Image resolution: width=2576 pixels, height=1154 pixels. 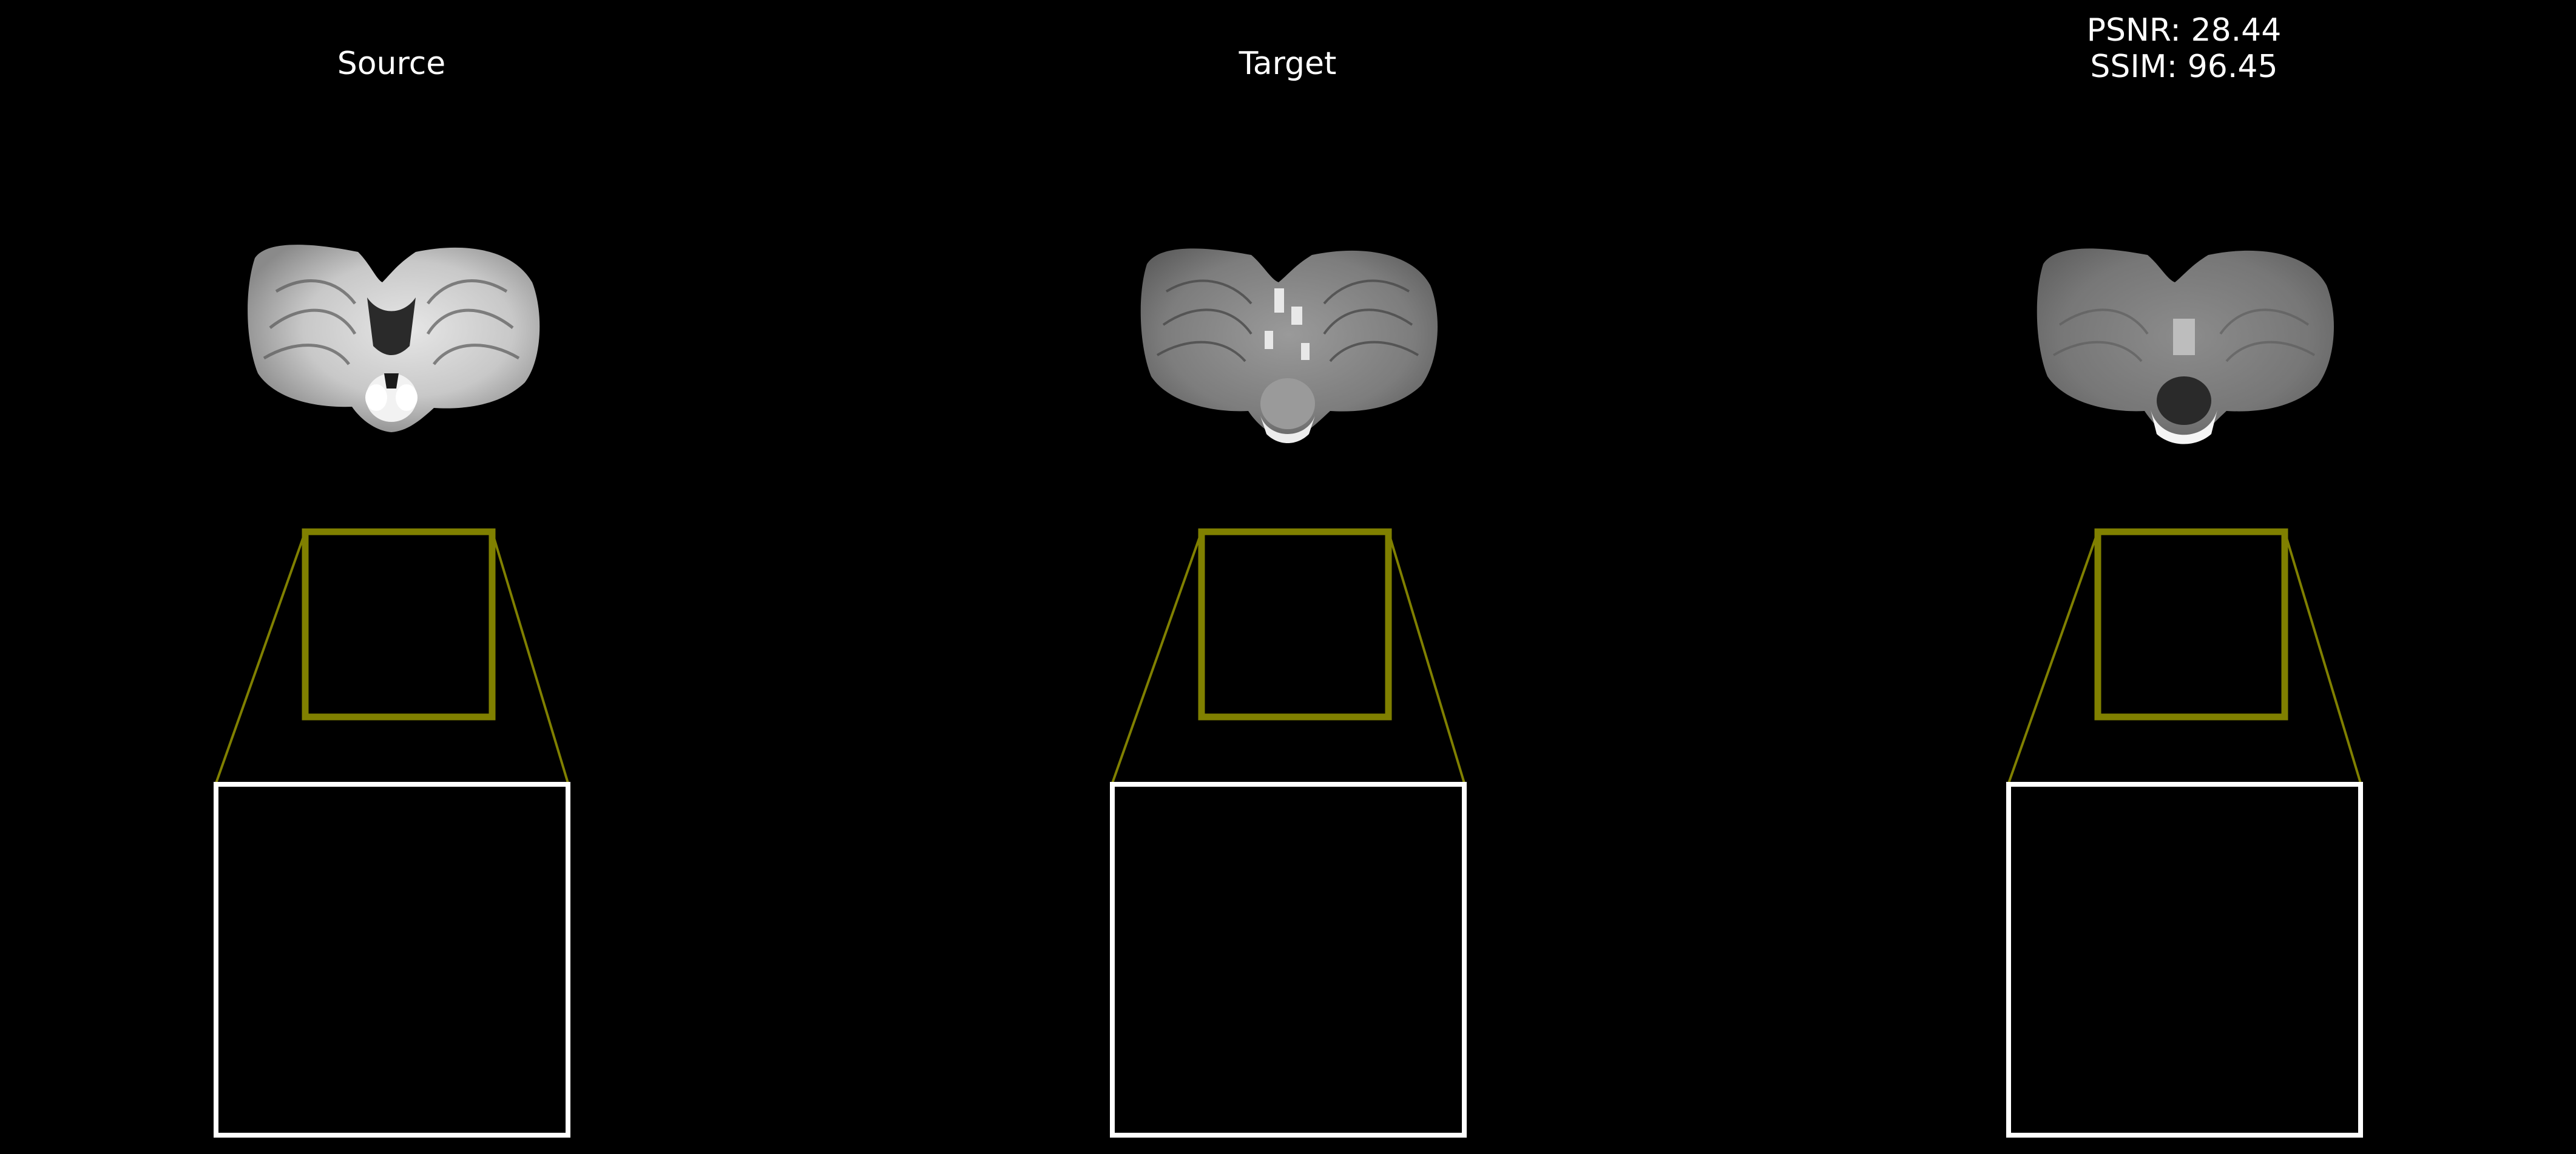 What do you see at coordinates (1288, 64) in the screenshot?
I see `target-title: Target` at bounding box center [1288, 64].